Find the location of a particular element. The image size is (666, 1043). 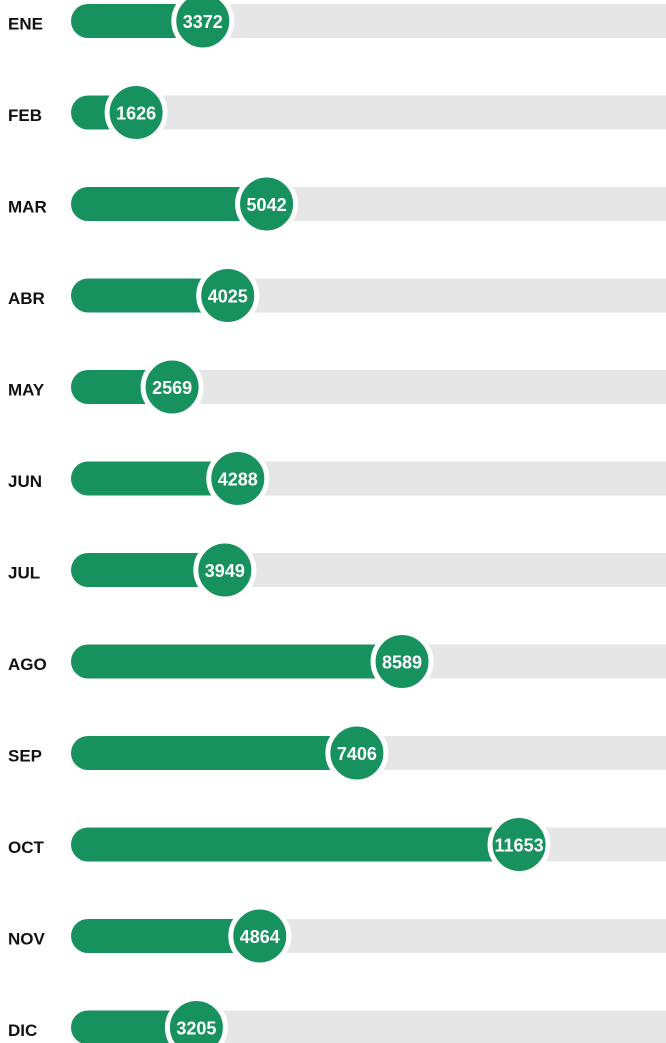

category-label: JUL is located at coordinates (24, 573).